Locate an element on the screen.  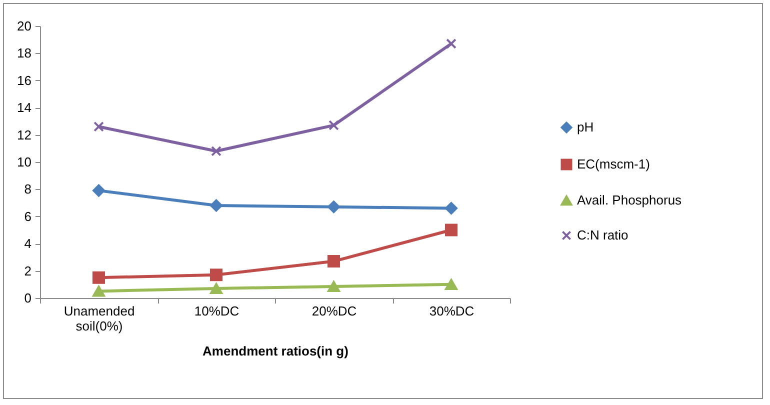
y-tick-label: 10 is located at coordinates (24, 162).